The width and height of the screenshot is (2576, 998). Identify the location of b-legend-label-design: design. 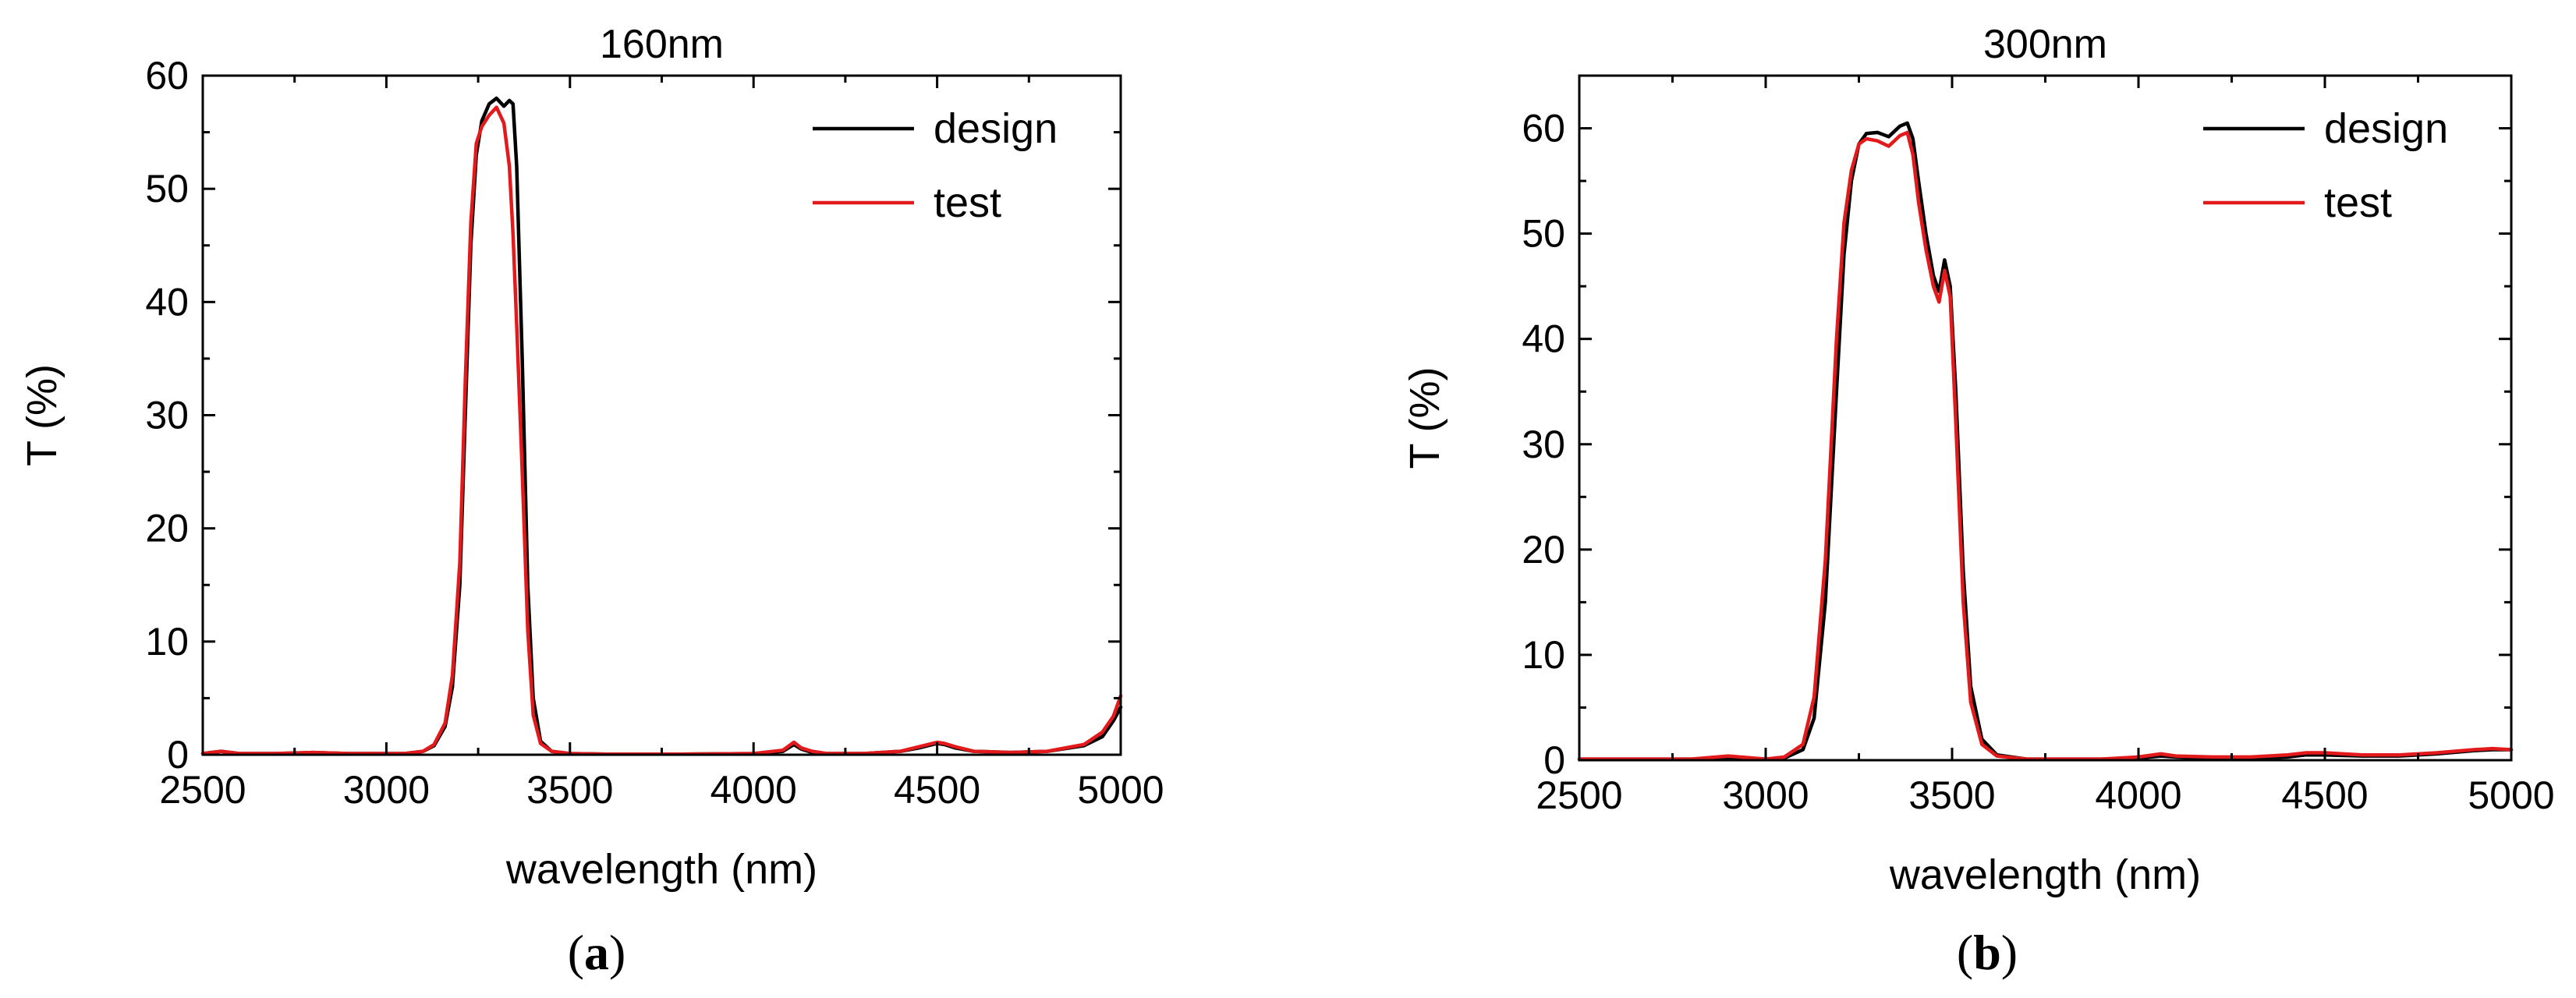
(2386, 128).